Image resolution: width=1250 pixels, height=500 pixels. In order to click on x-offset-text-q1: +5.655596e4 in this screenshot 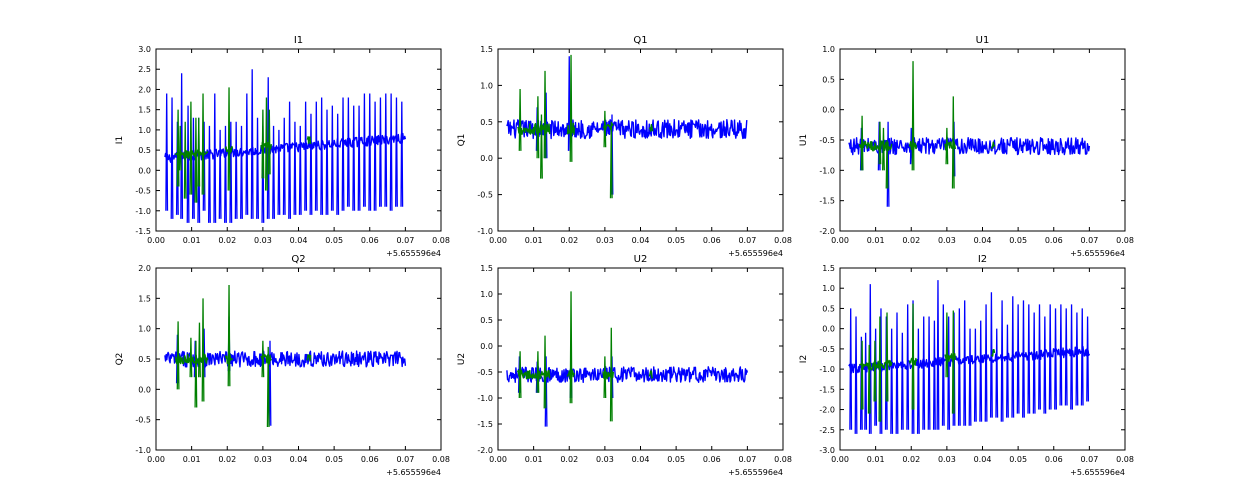, I will do `click(755, 253)`.